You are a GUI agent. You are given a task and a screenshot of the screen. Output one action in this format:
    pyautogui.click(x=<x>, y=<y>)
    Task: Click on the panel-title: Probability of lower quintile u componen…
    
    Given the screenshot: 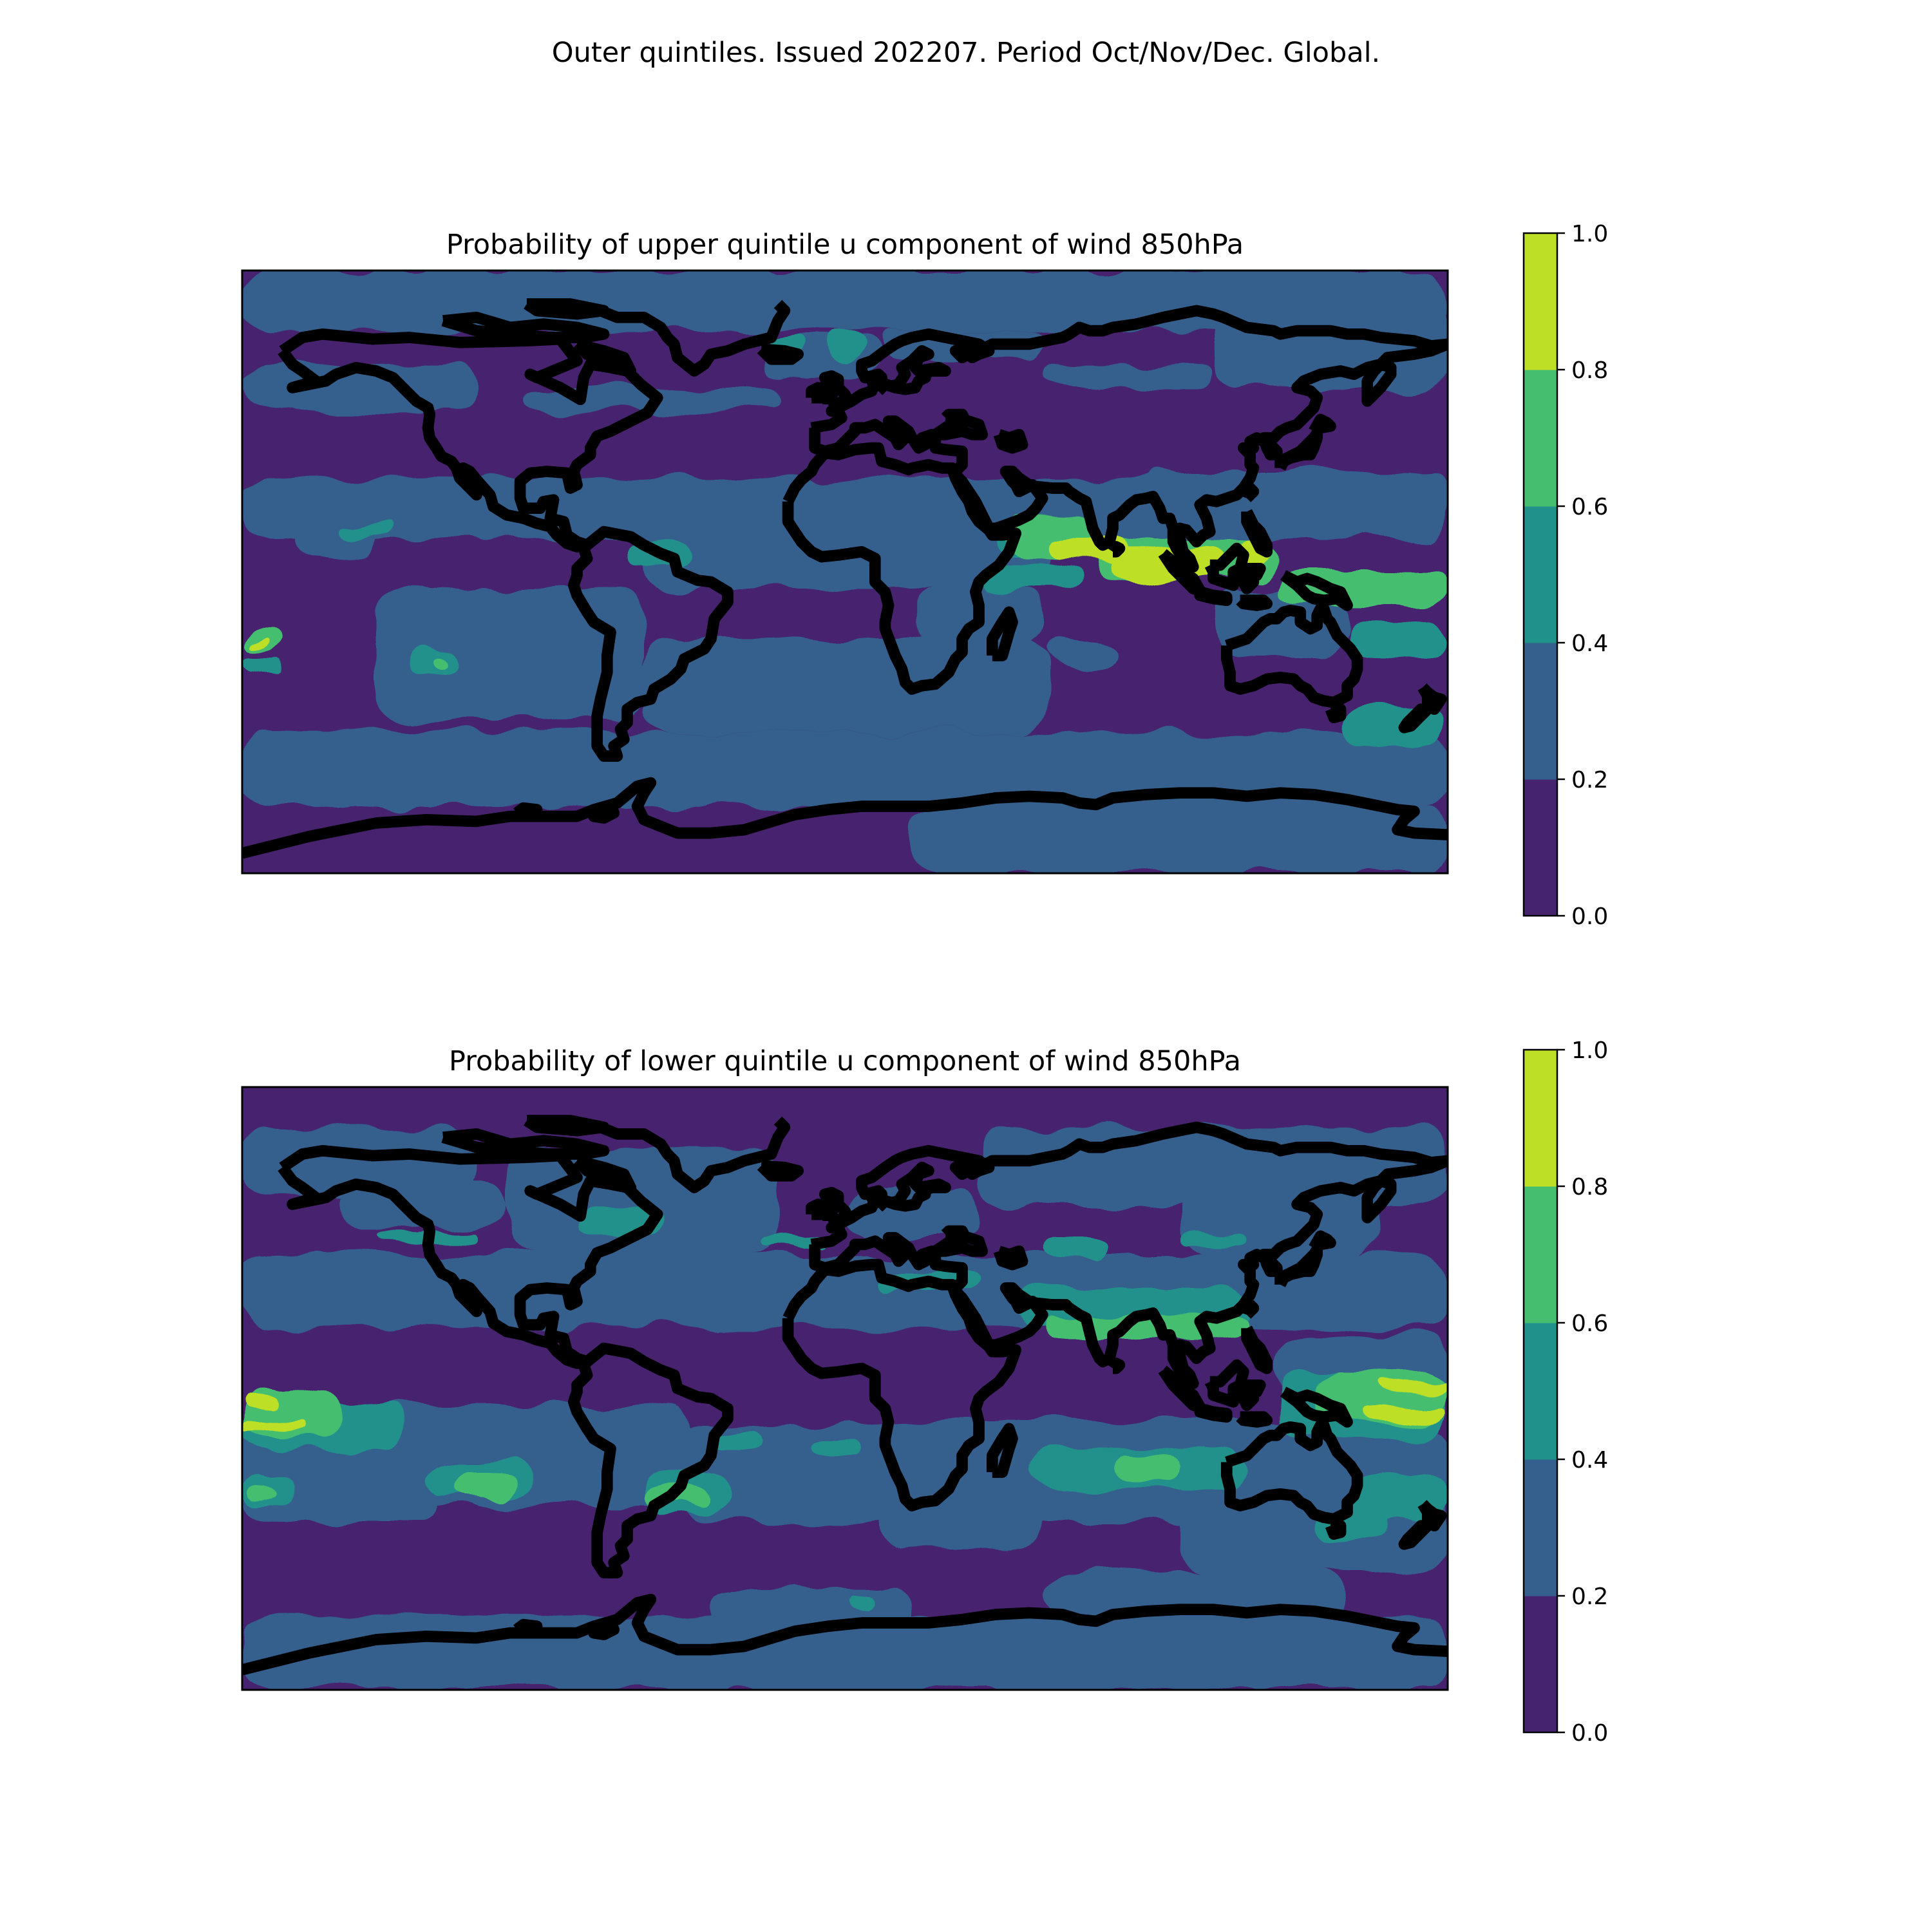 What is the action you would take?
    pyautogui.click(x=845, y=1061)
    